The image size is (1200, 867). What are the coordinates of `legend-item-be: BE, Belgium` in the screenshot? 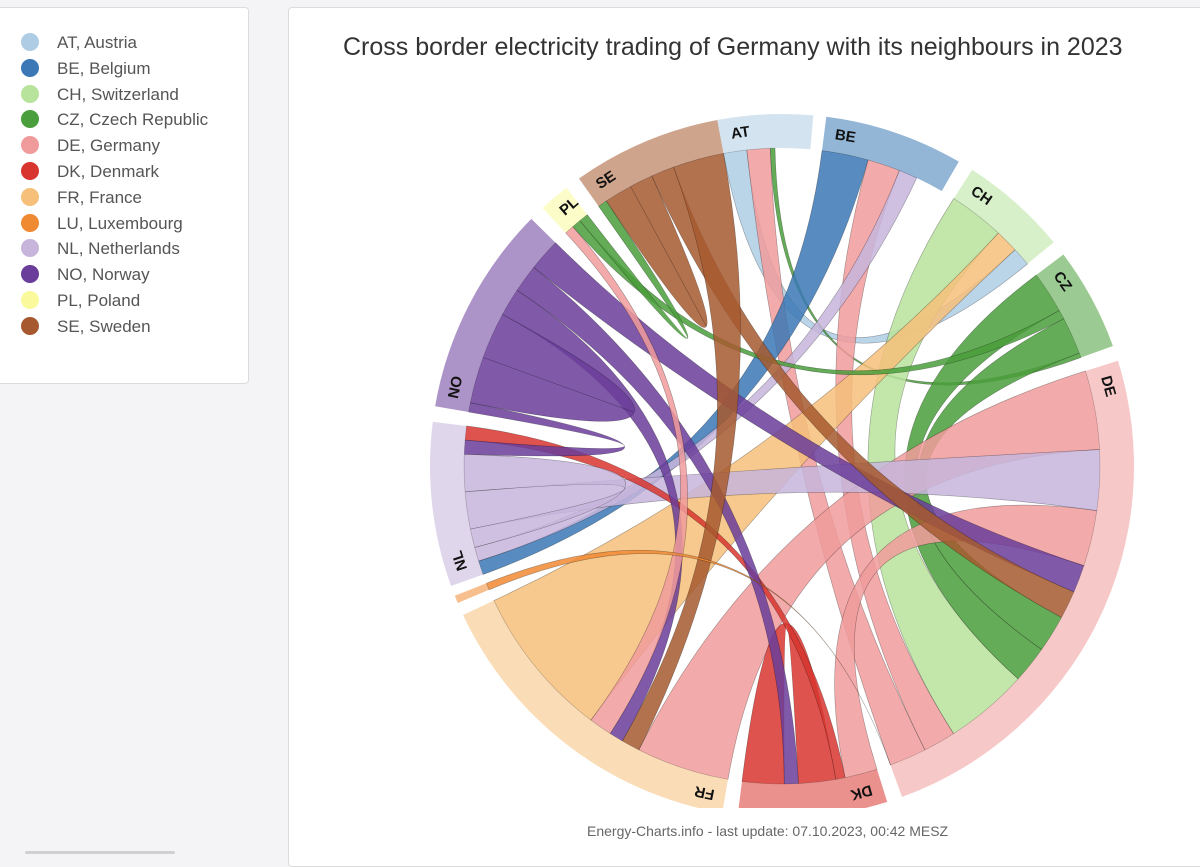 It's located at (119, 69).